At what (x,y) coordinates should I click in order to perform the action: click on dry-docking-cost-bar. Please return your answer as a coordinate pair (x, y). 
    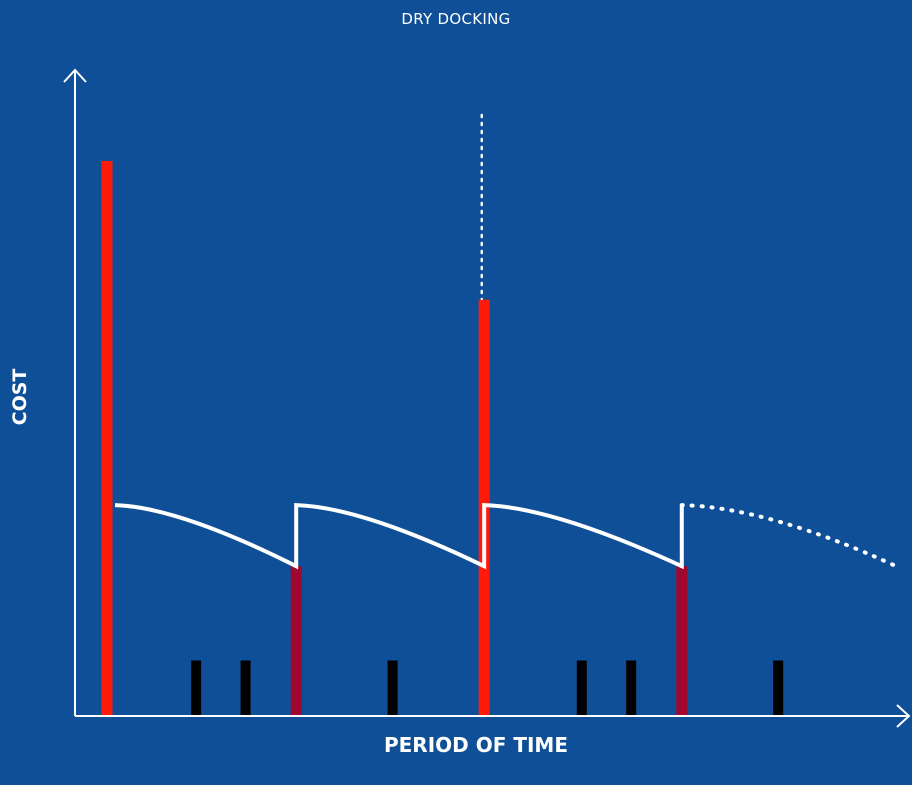
    Looking at the image, I should click on (107, 438).